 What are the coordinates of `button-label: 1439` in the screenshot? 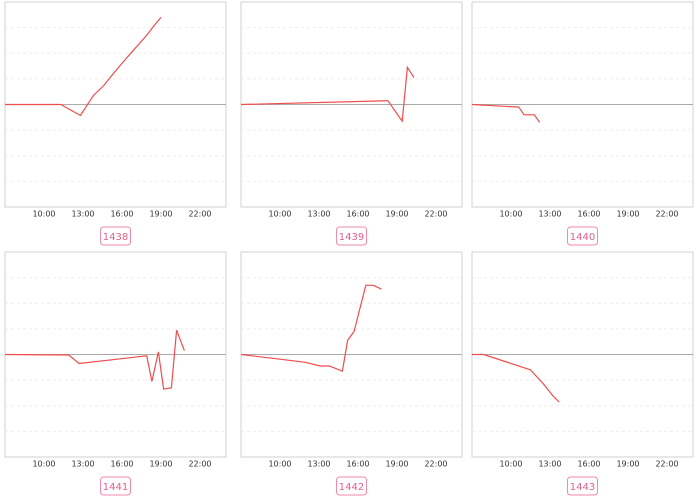 It's located at (351, 237).